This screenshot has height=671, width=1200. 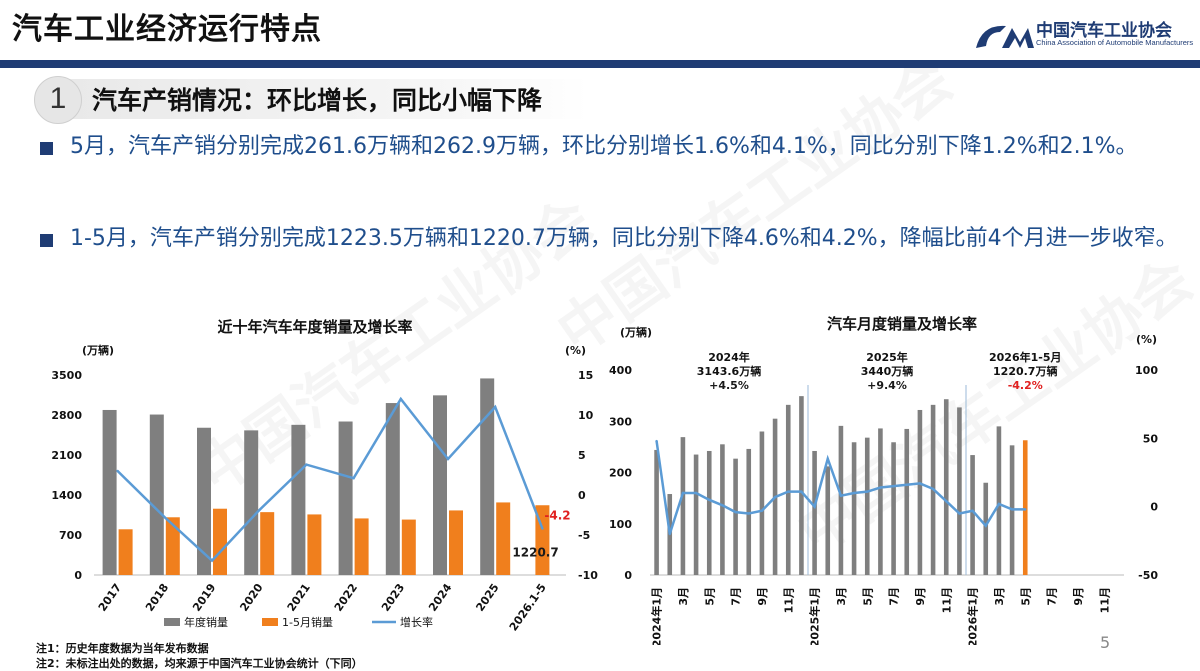 What do you see at coordinates (585, 375) in the screenshot?
I see `y2-tick-label: 15` at bounding box center [585, 375].